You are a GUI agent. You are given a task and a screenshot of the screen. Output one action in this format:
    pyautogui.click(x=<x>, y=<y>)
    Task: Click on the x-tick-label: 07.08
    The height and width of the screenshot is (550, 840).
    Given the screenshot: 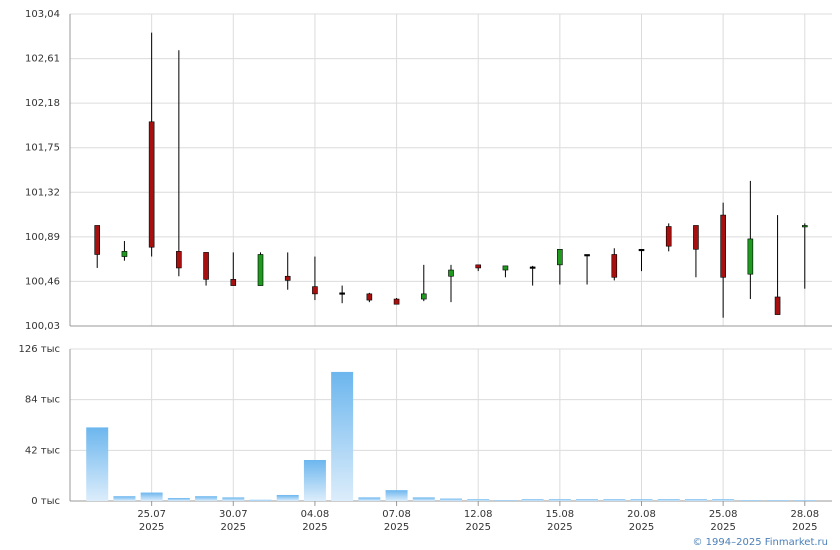 What is the action you would take?
    pyautogui.click(x=396, y=514)
    